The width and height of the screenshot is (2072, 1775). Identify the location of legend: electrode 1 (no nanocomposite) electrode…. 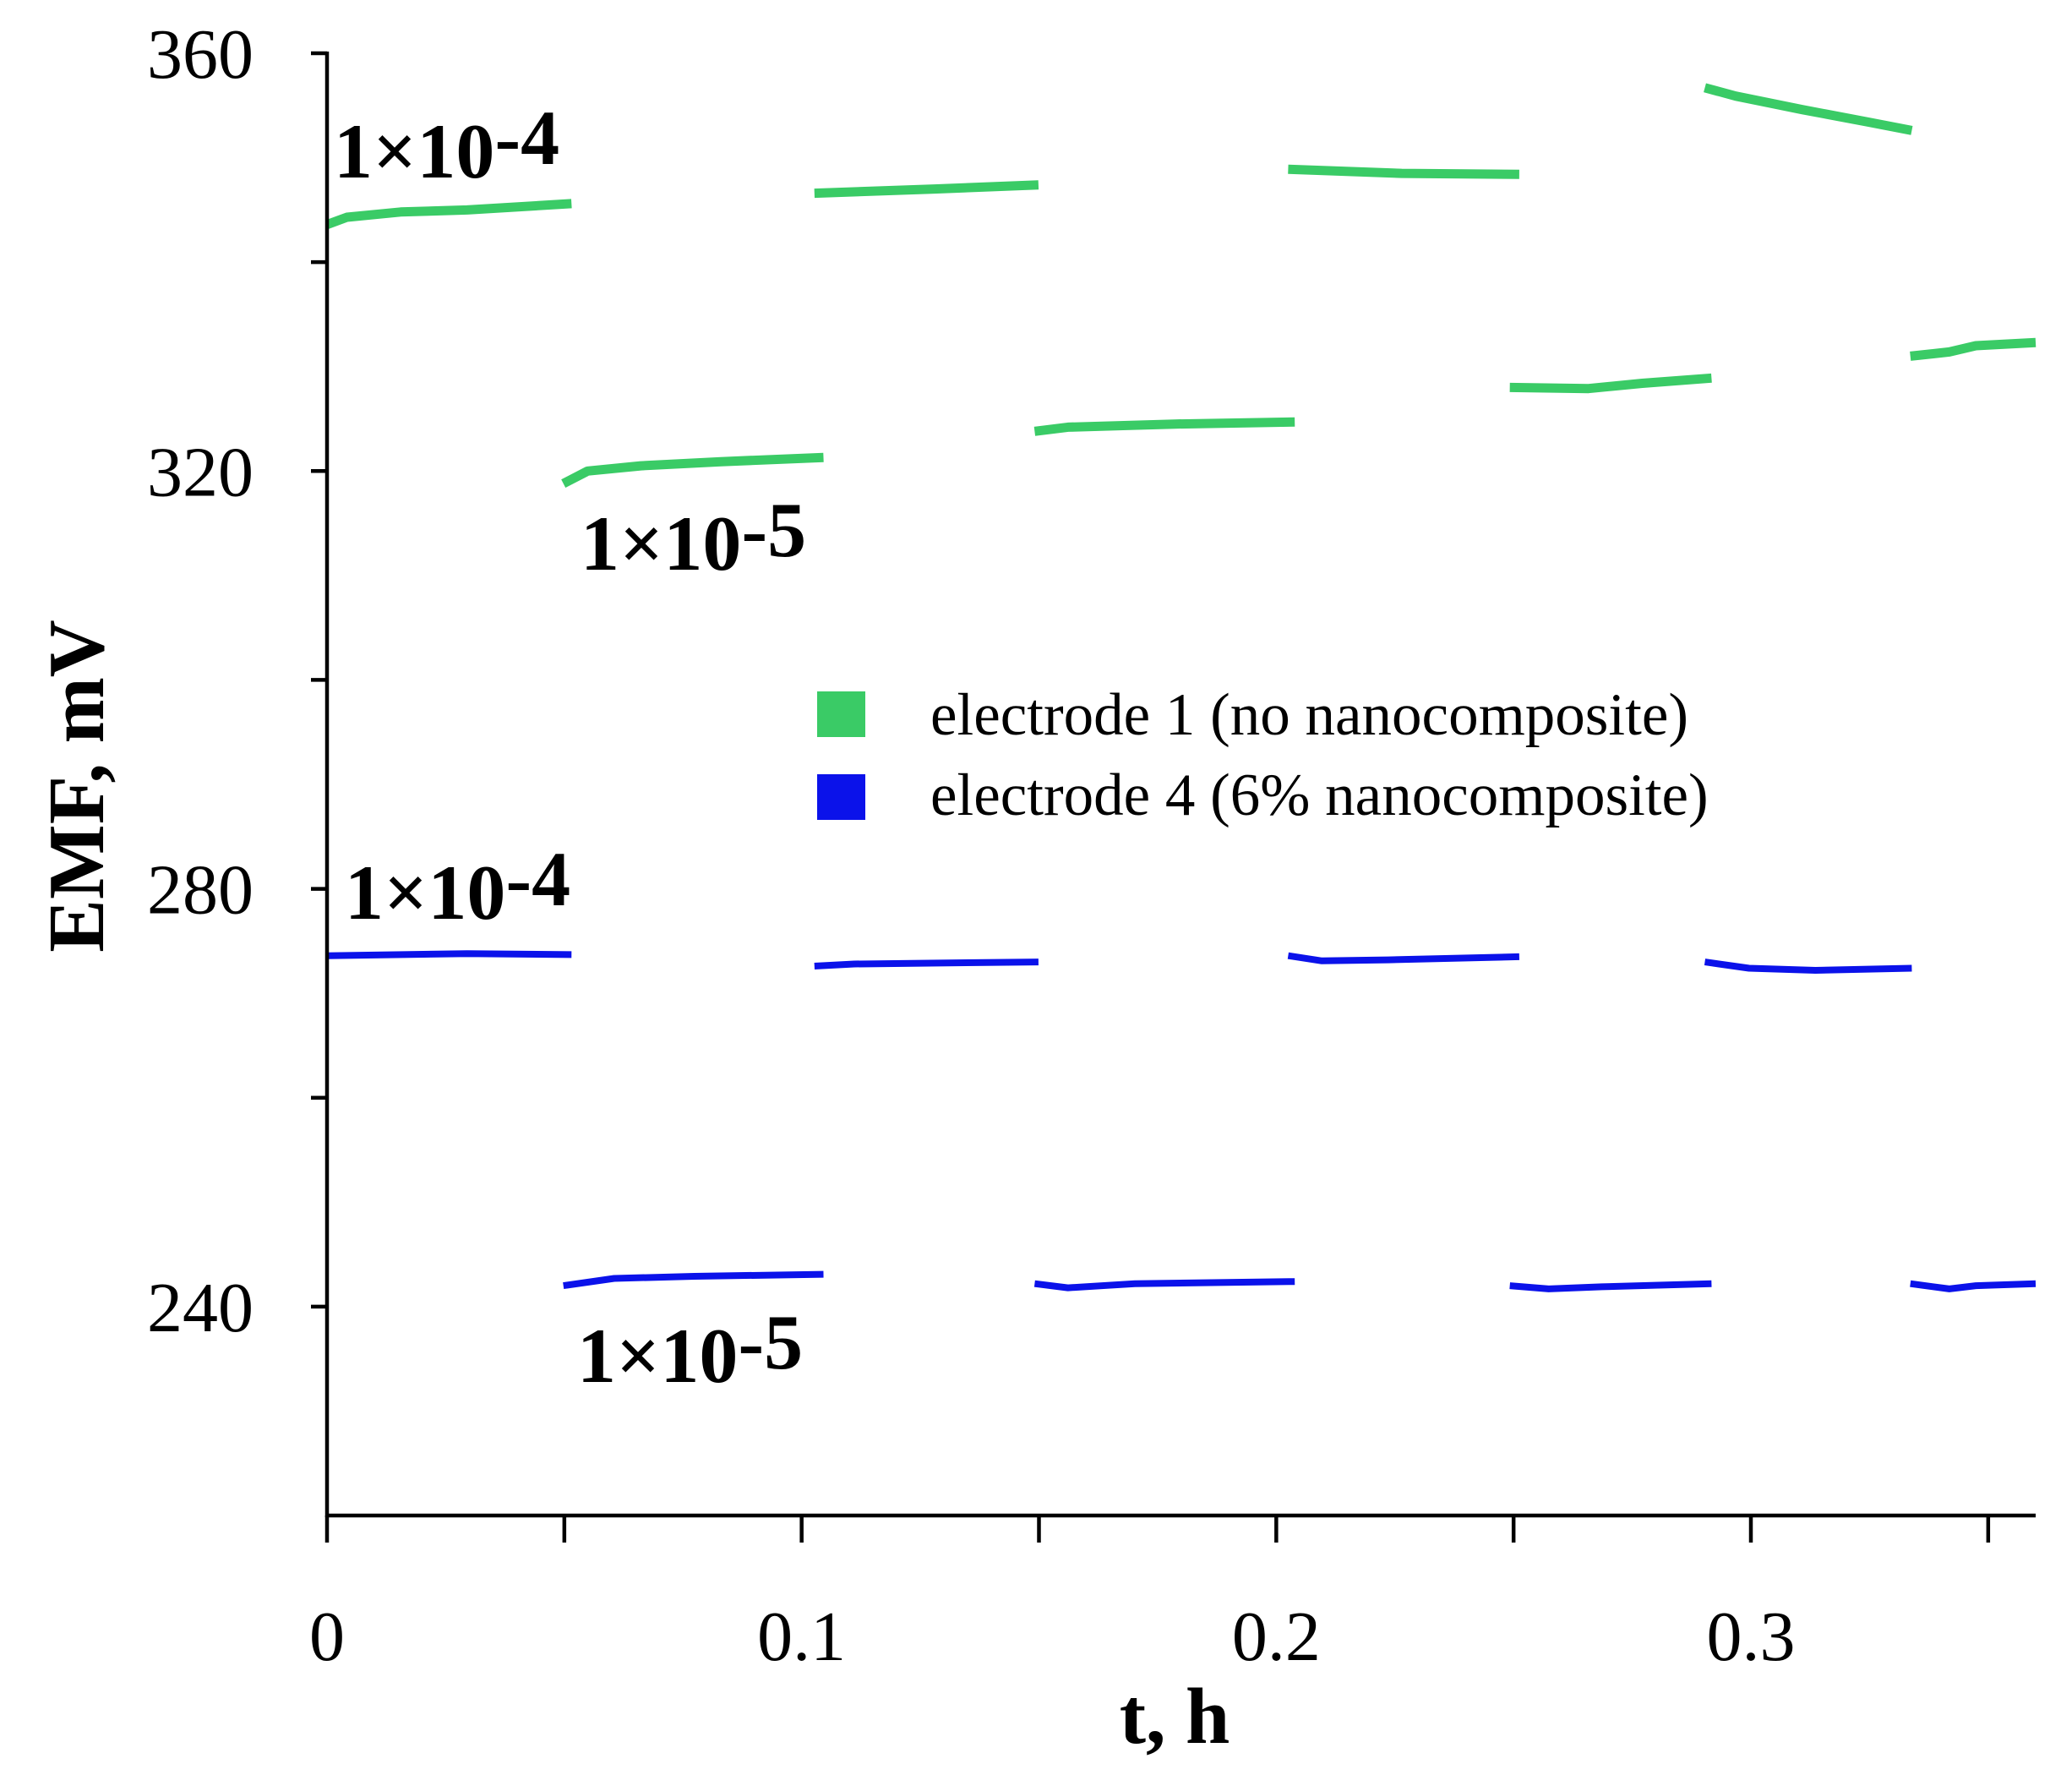
(1263, 755).